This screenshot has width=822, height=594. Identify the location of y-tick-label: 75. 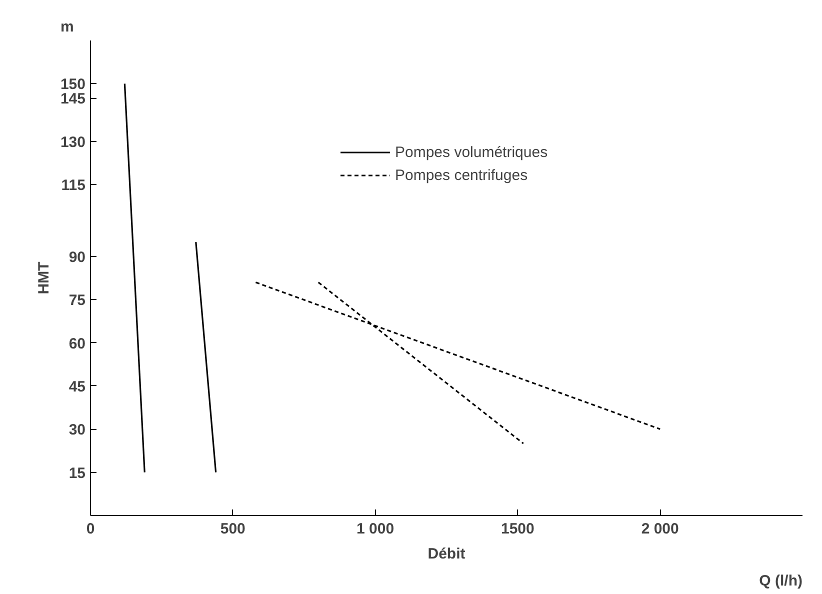
(77, 301).